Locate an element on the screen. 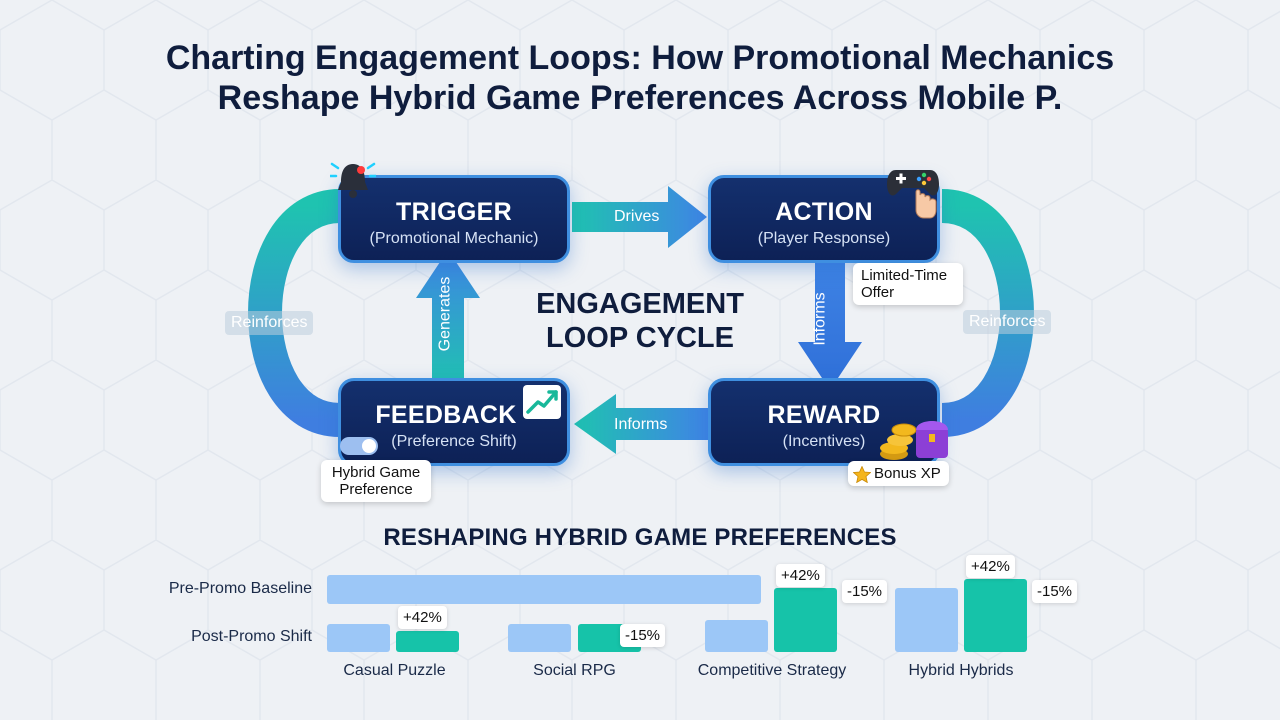 This screenshot has height=720, width=1280. category-label-social-rpg: Social RPG is located at coordinates (574, 670).